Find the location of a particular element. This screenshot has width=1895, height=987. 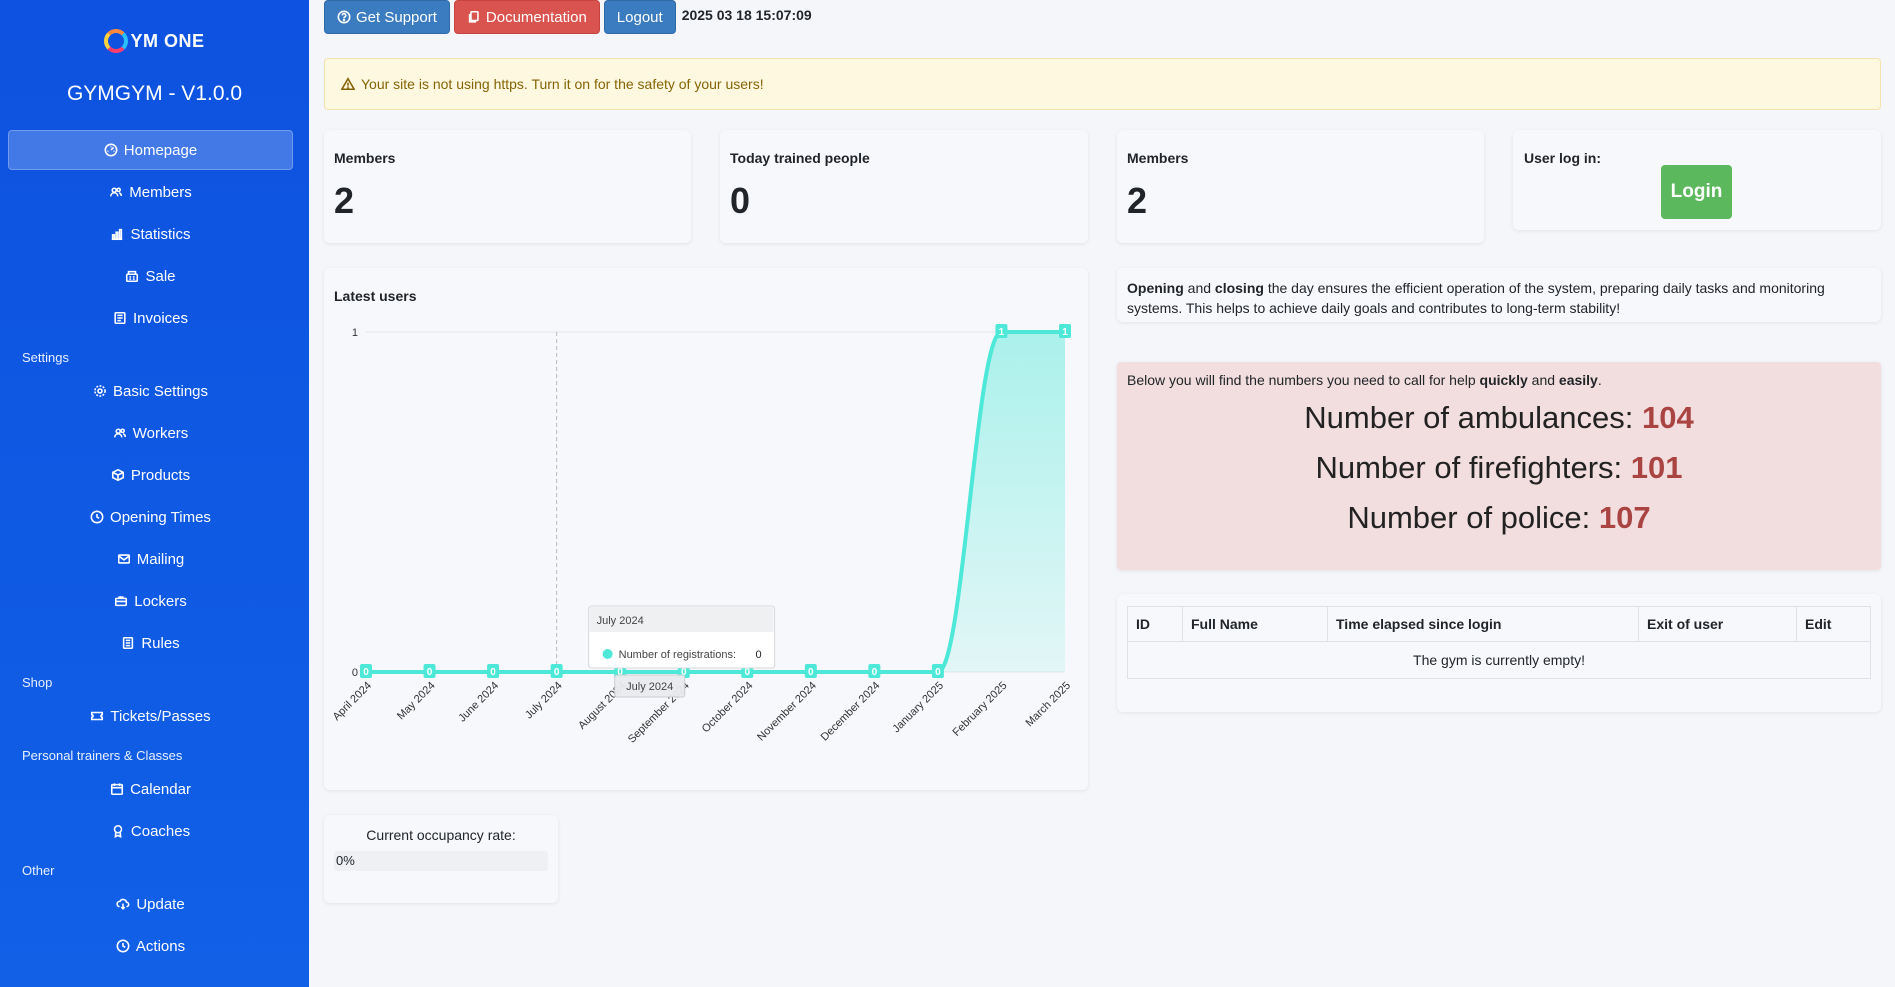

sidebar-item-label: Actions is located at coordinates (160, 946).